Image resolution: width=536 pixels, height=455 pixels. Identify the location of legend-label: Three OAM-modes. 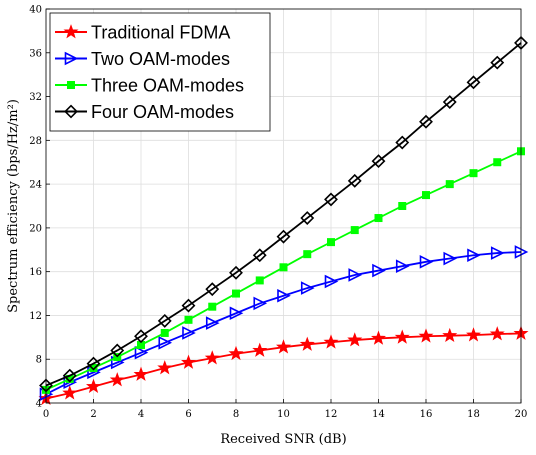
(167, 86).